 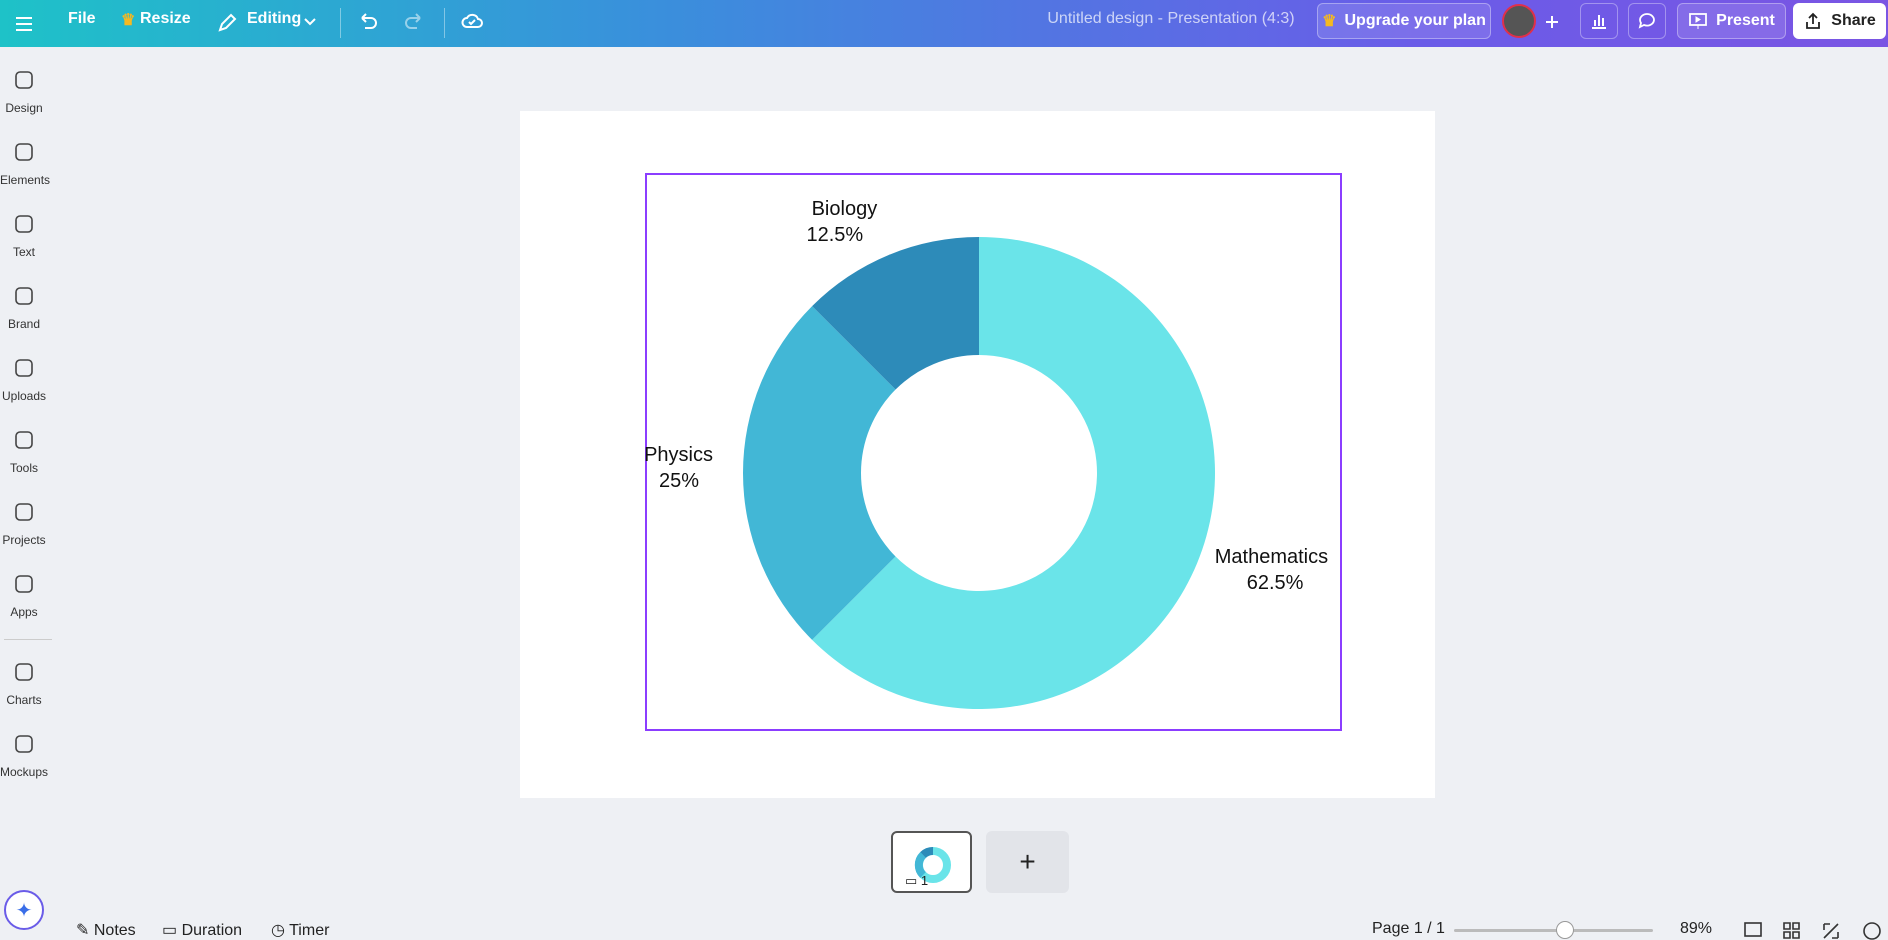 I want to click on duration-label: Duration, so click(x=212, y=930).